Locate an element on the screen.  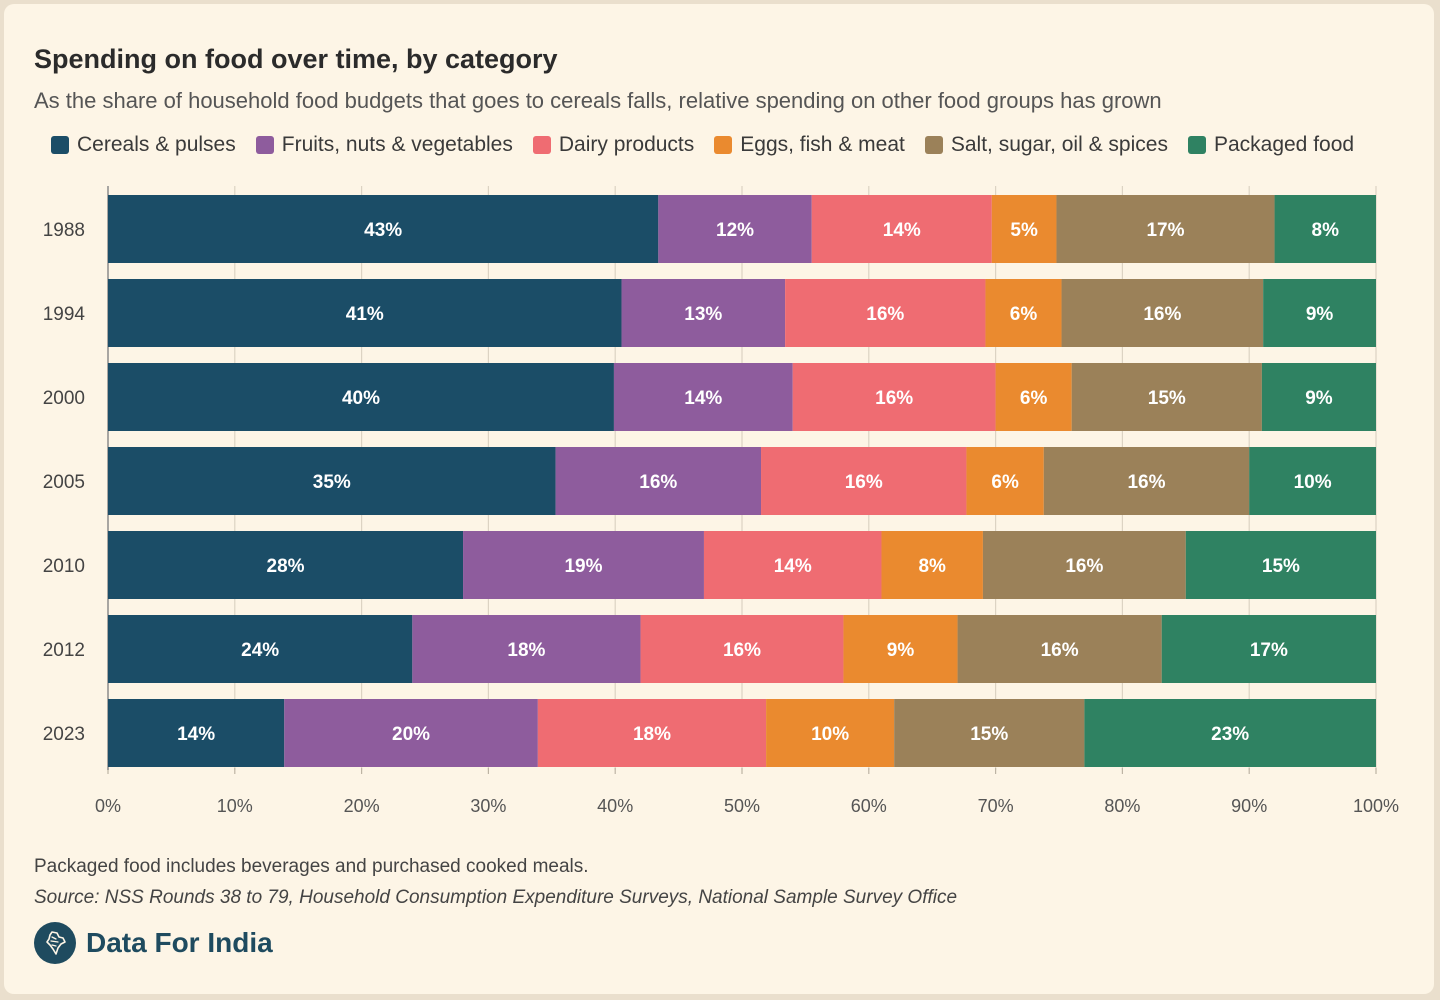
x-tick-label: 10% is located at coordinates (235, 806).